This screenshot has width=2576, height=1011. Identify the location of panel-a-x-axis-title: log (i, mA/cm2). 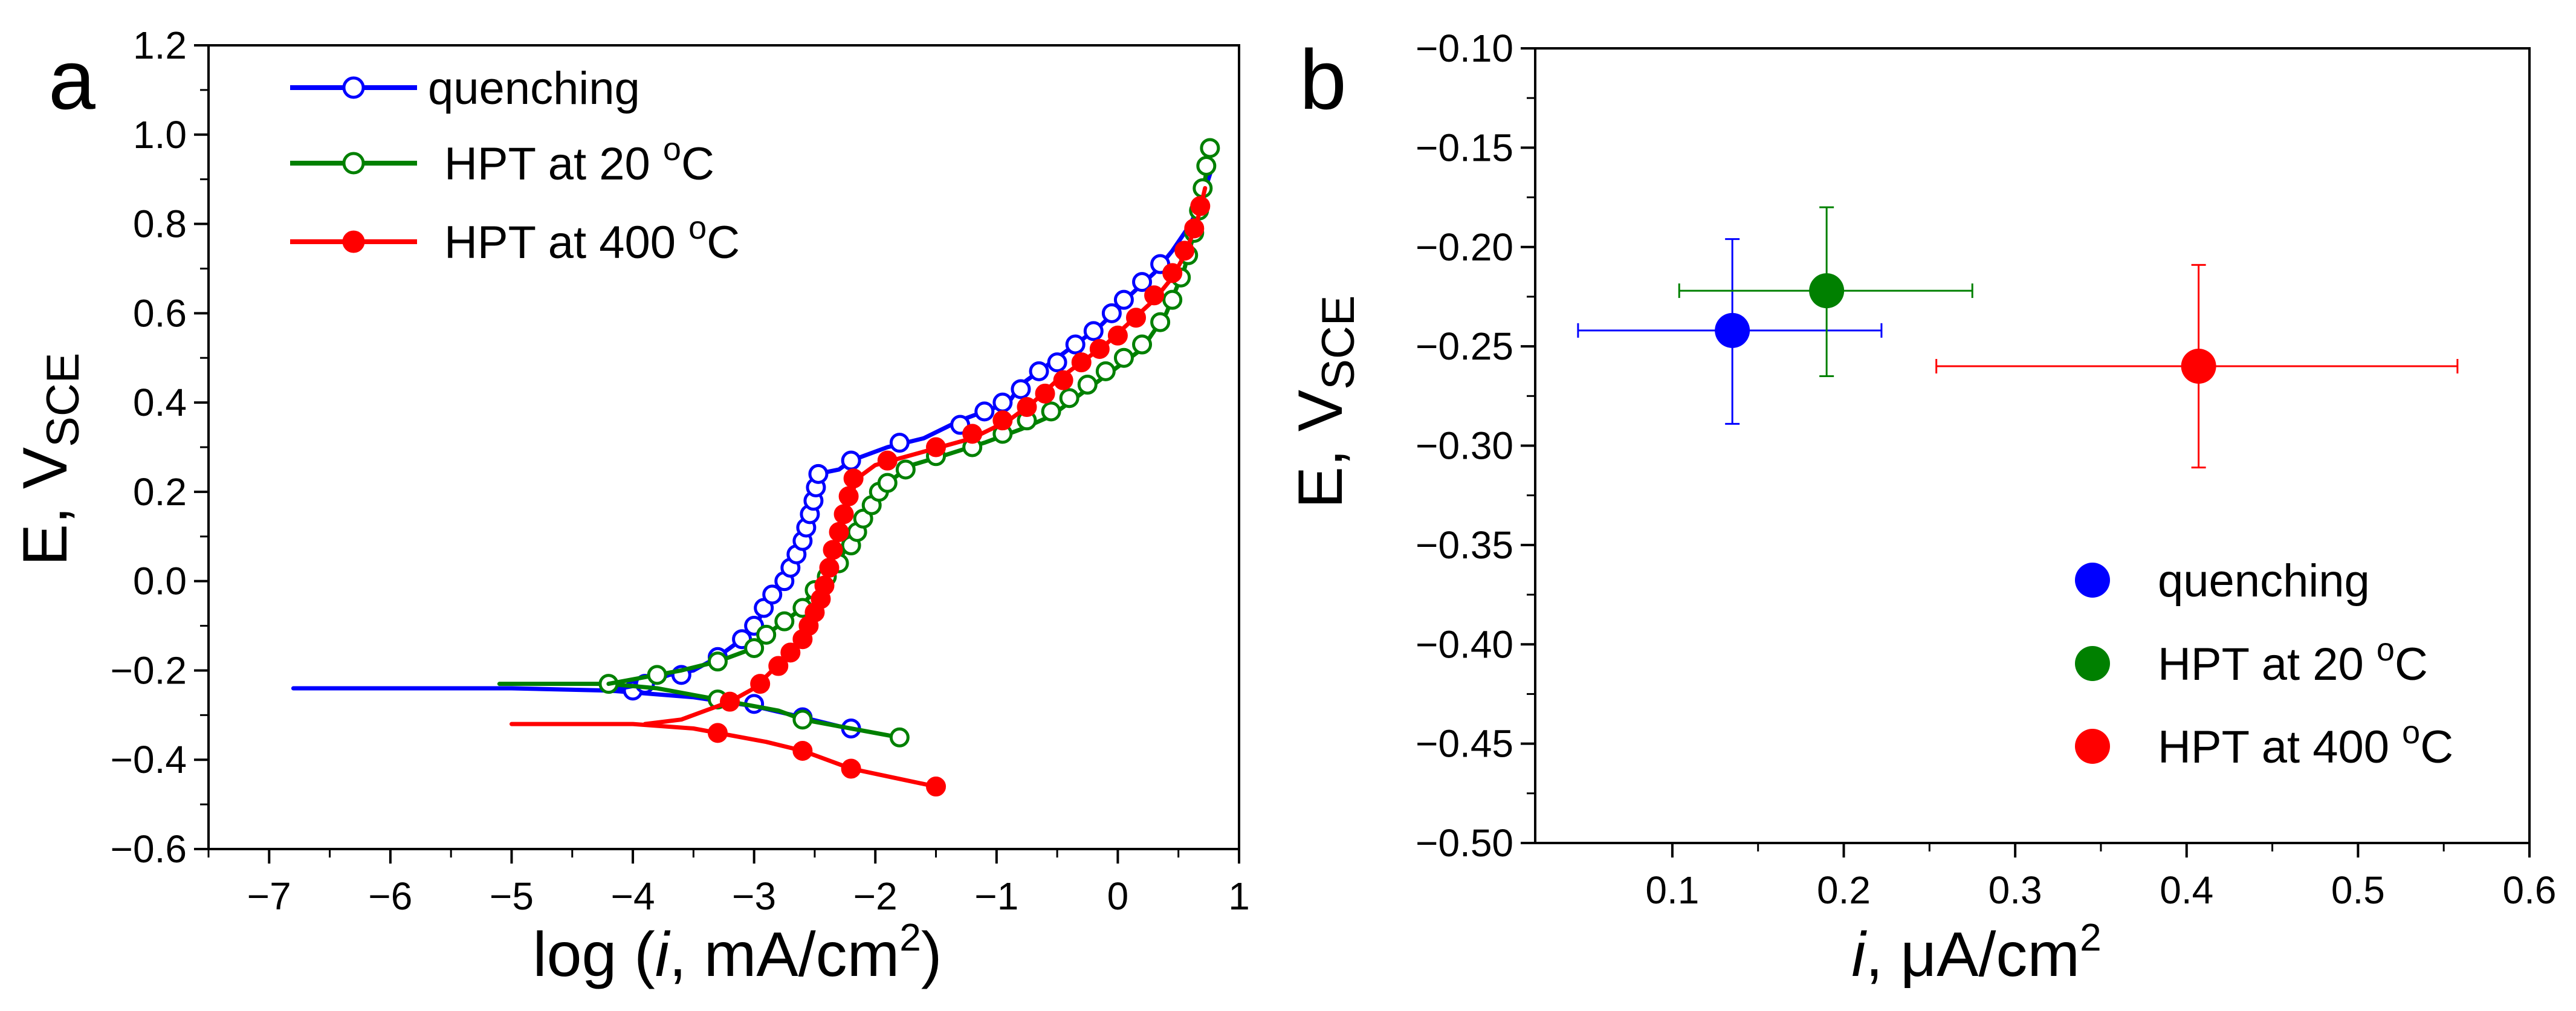
(737, 953).